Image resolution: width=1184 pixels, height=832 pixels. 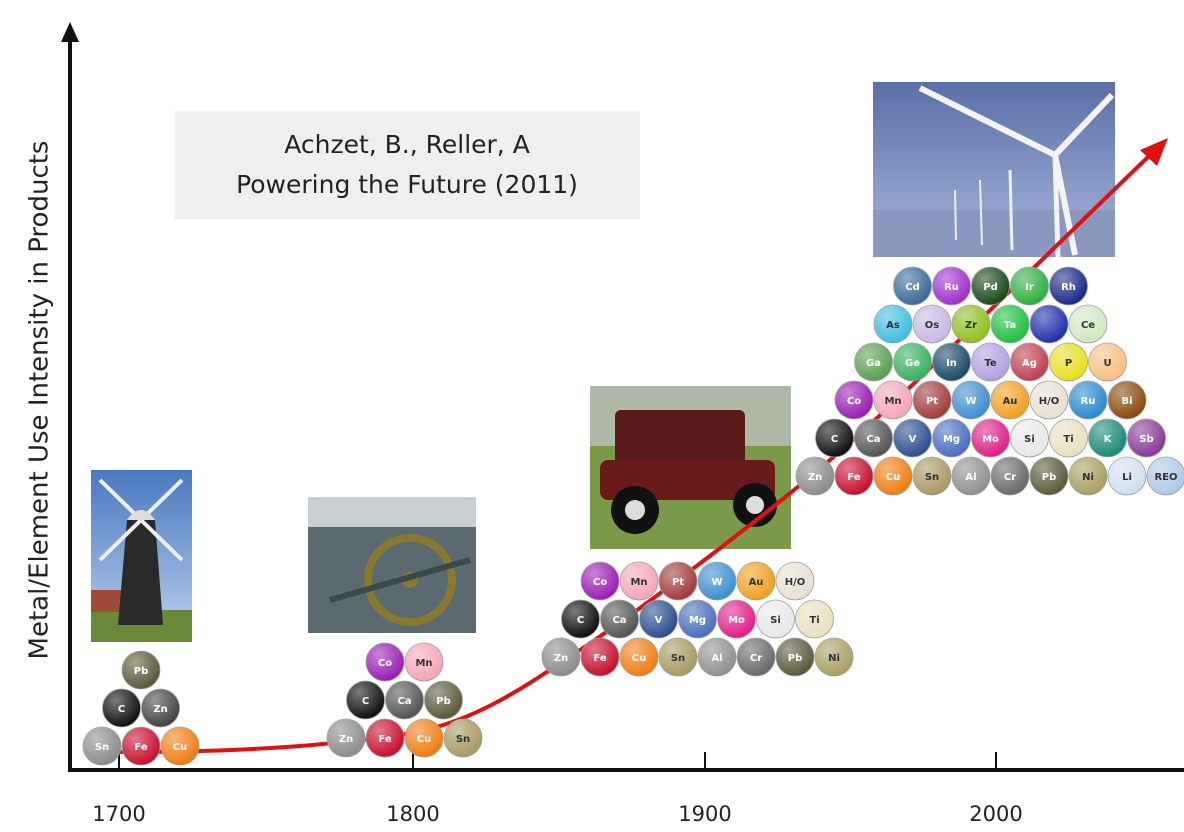 What do you see at coordinates (424, 739) in the screenshot?
I see `element-symbol: Cu` at bounding box center [424, 739].